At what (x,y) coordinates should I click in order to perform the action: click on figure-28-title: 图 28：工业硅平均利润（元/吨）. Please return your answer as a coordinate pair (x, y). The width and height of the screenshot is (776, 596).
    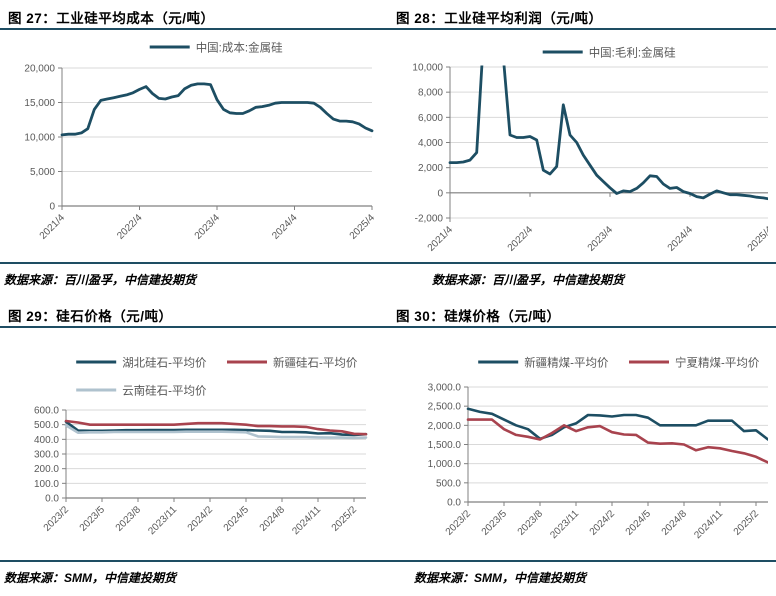
    Looking at the image, I should click on (582, 15).